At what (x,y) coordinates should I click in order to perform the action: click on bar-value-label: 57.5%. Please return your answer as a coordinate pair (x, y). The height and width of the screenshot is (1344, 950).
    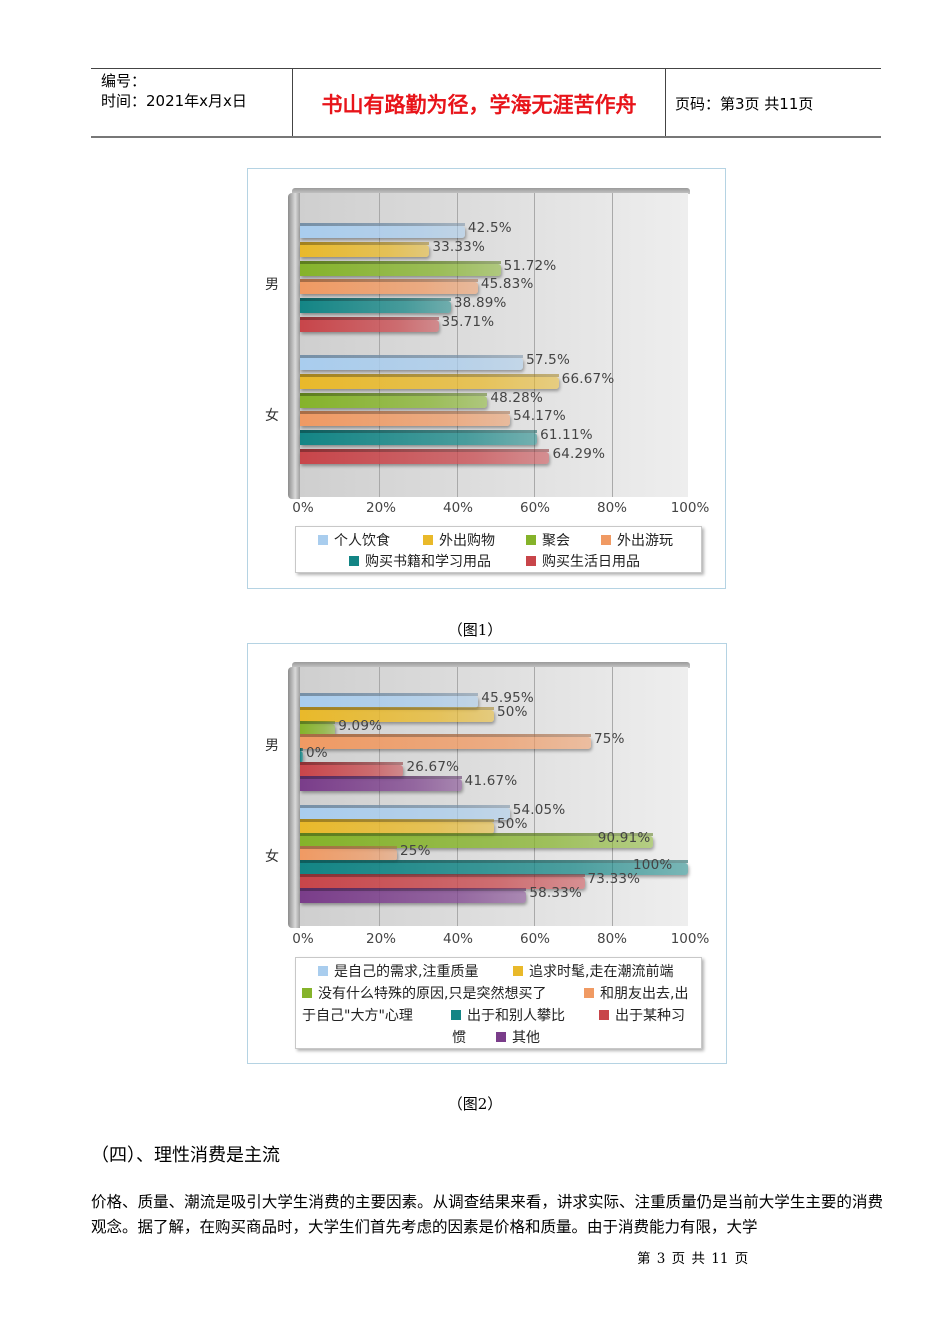
    Looking at the image, I should click on (548, 360).